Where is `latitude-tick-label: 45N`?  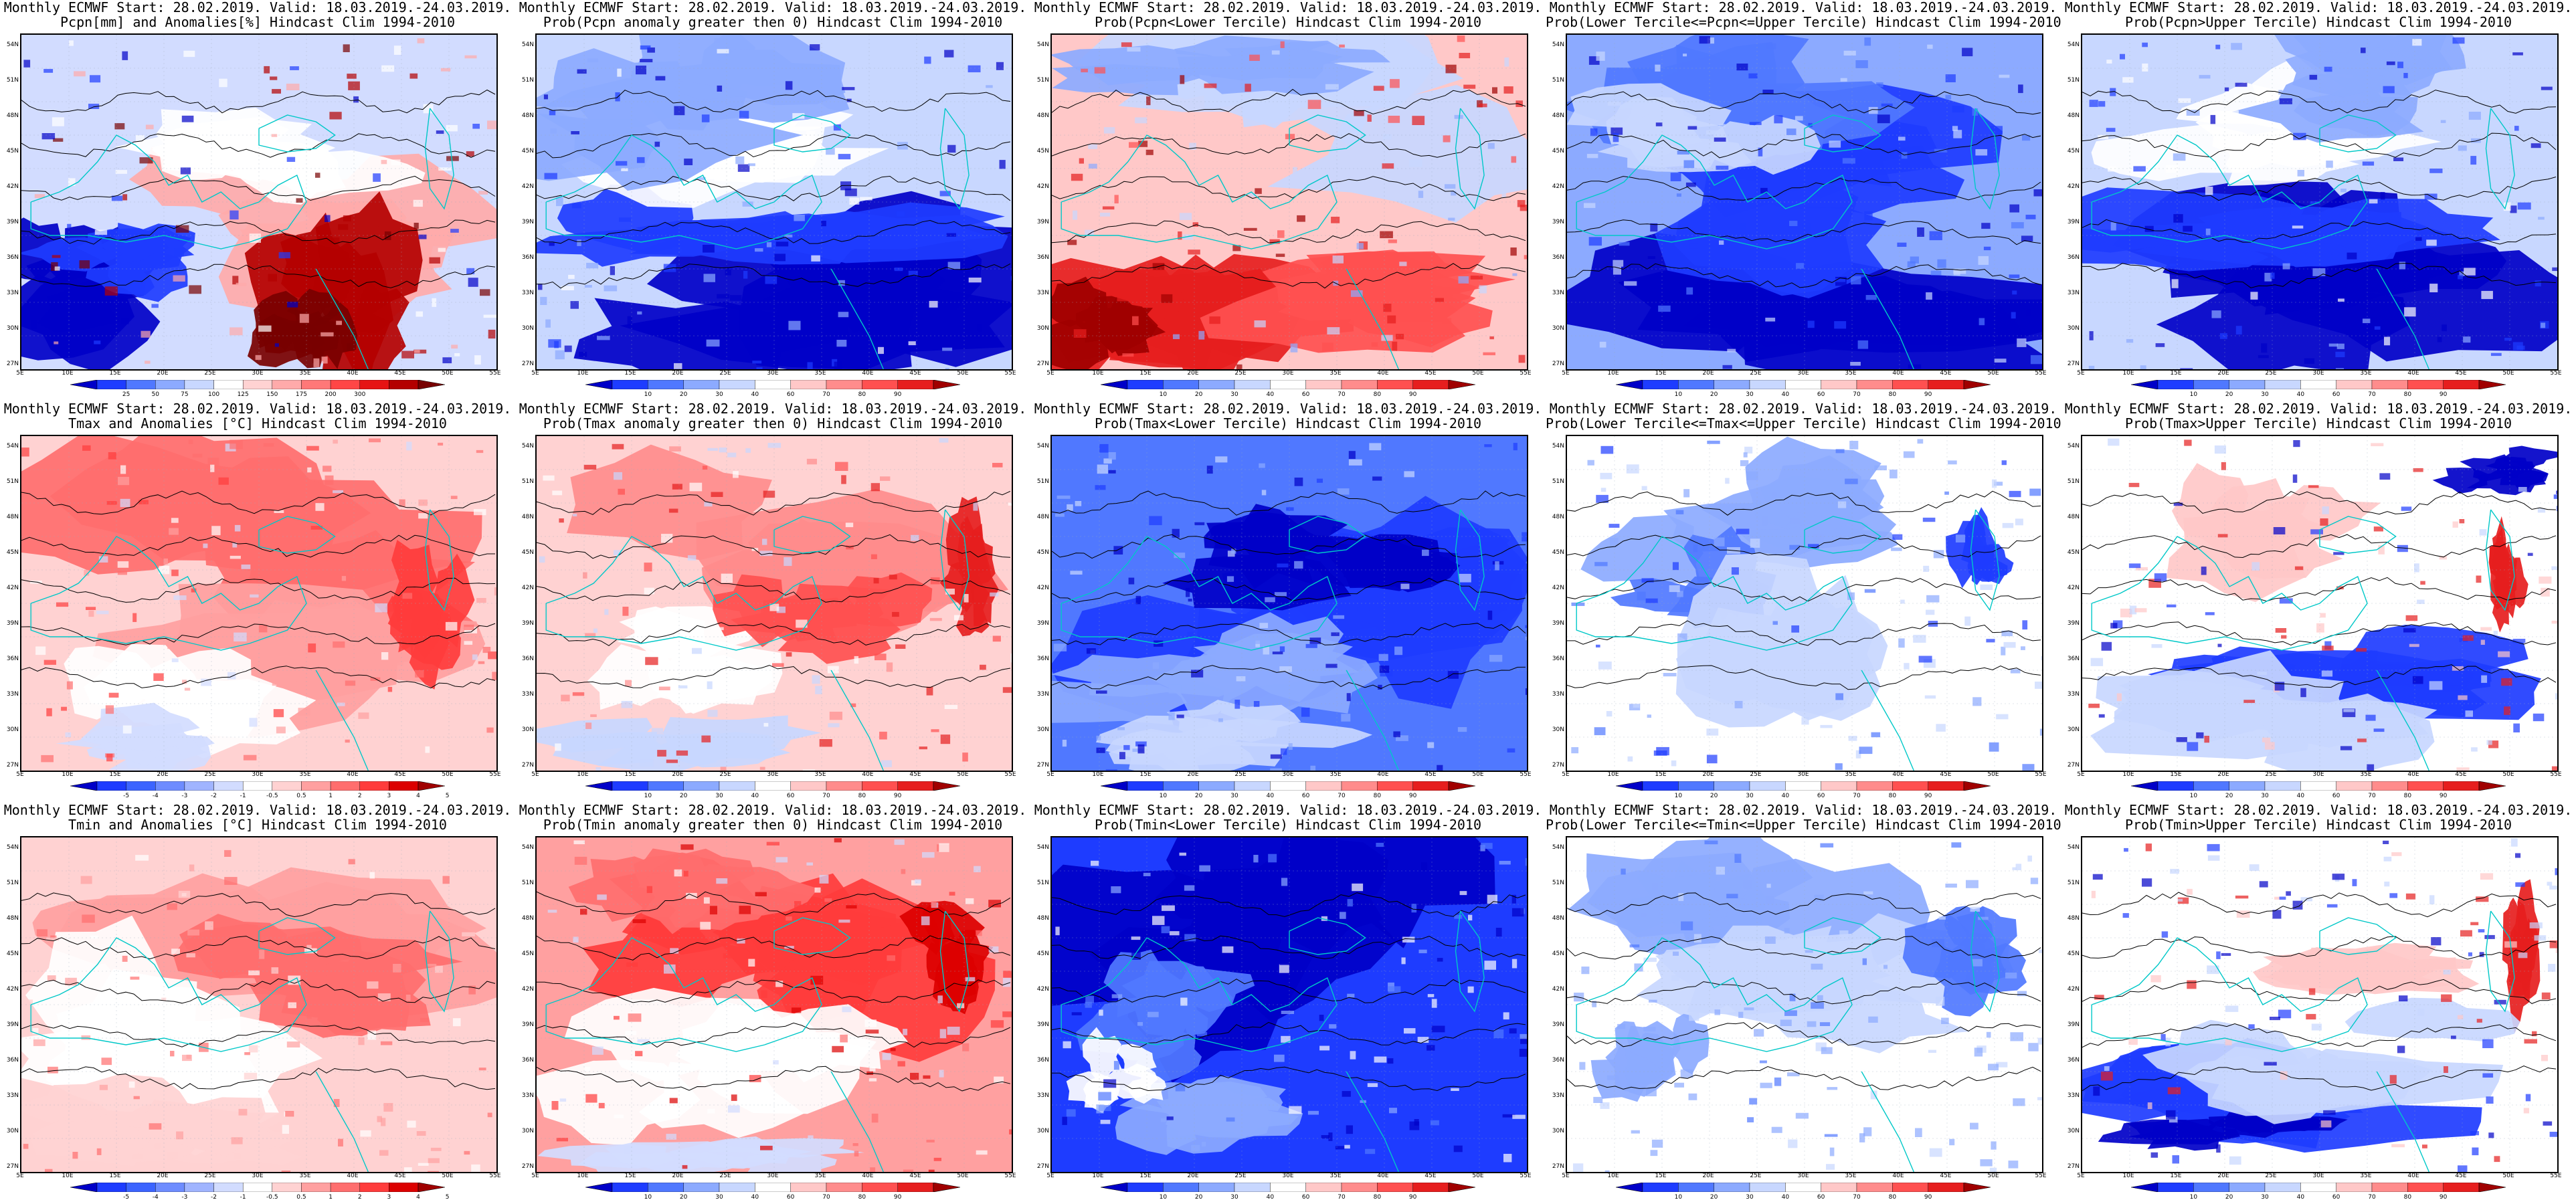
latitude-tick-label: 45N is located at coordinates (527, 552).